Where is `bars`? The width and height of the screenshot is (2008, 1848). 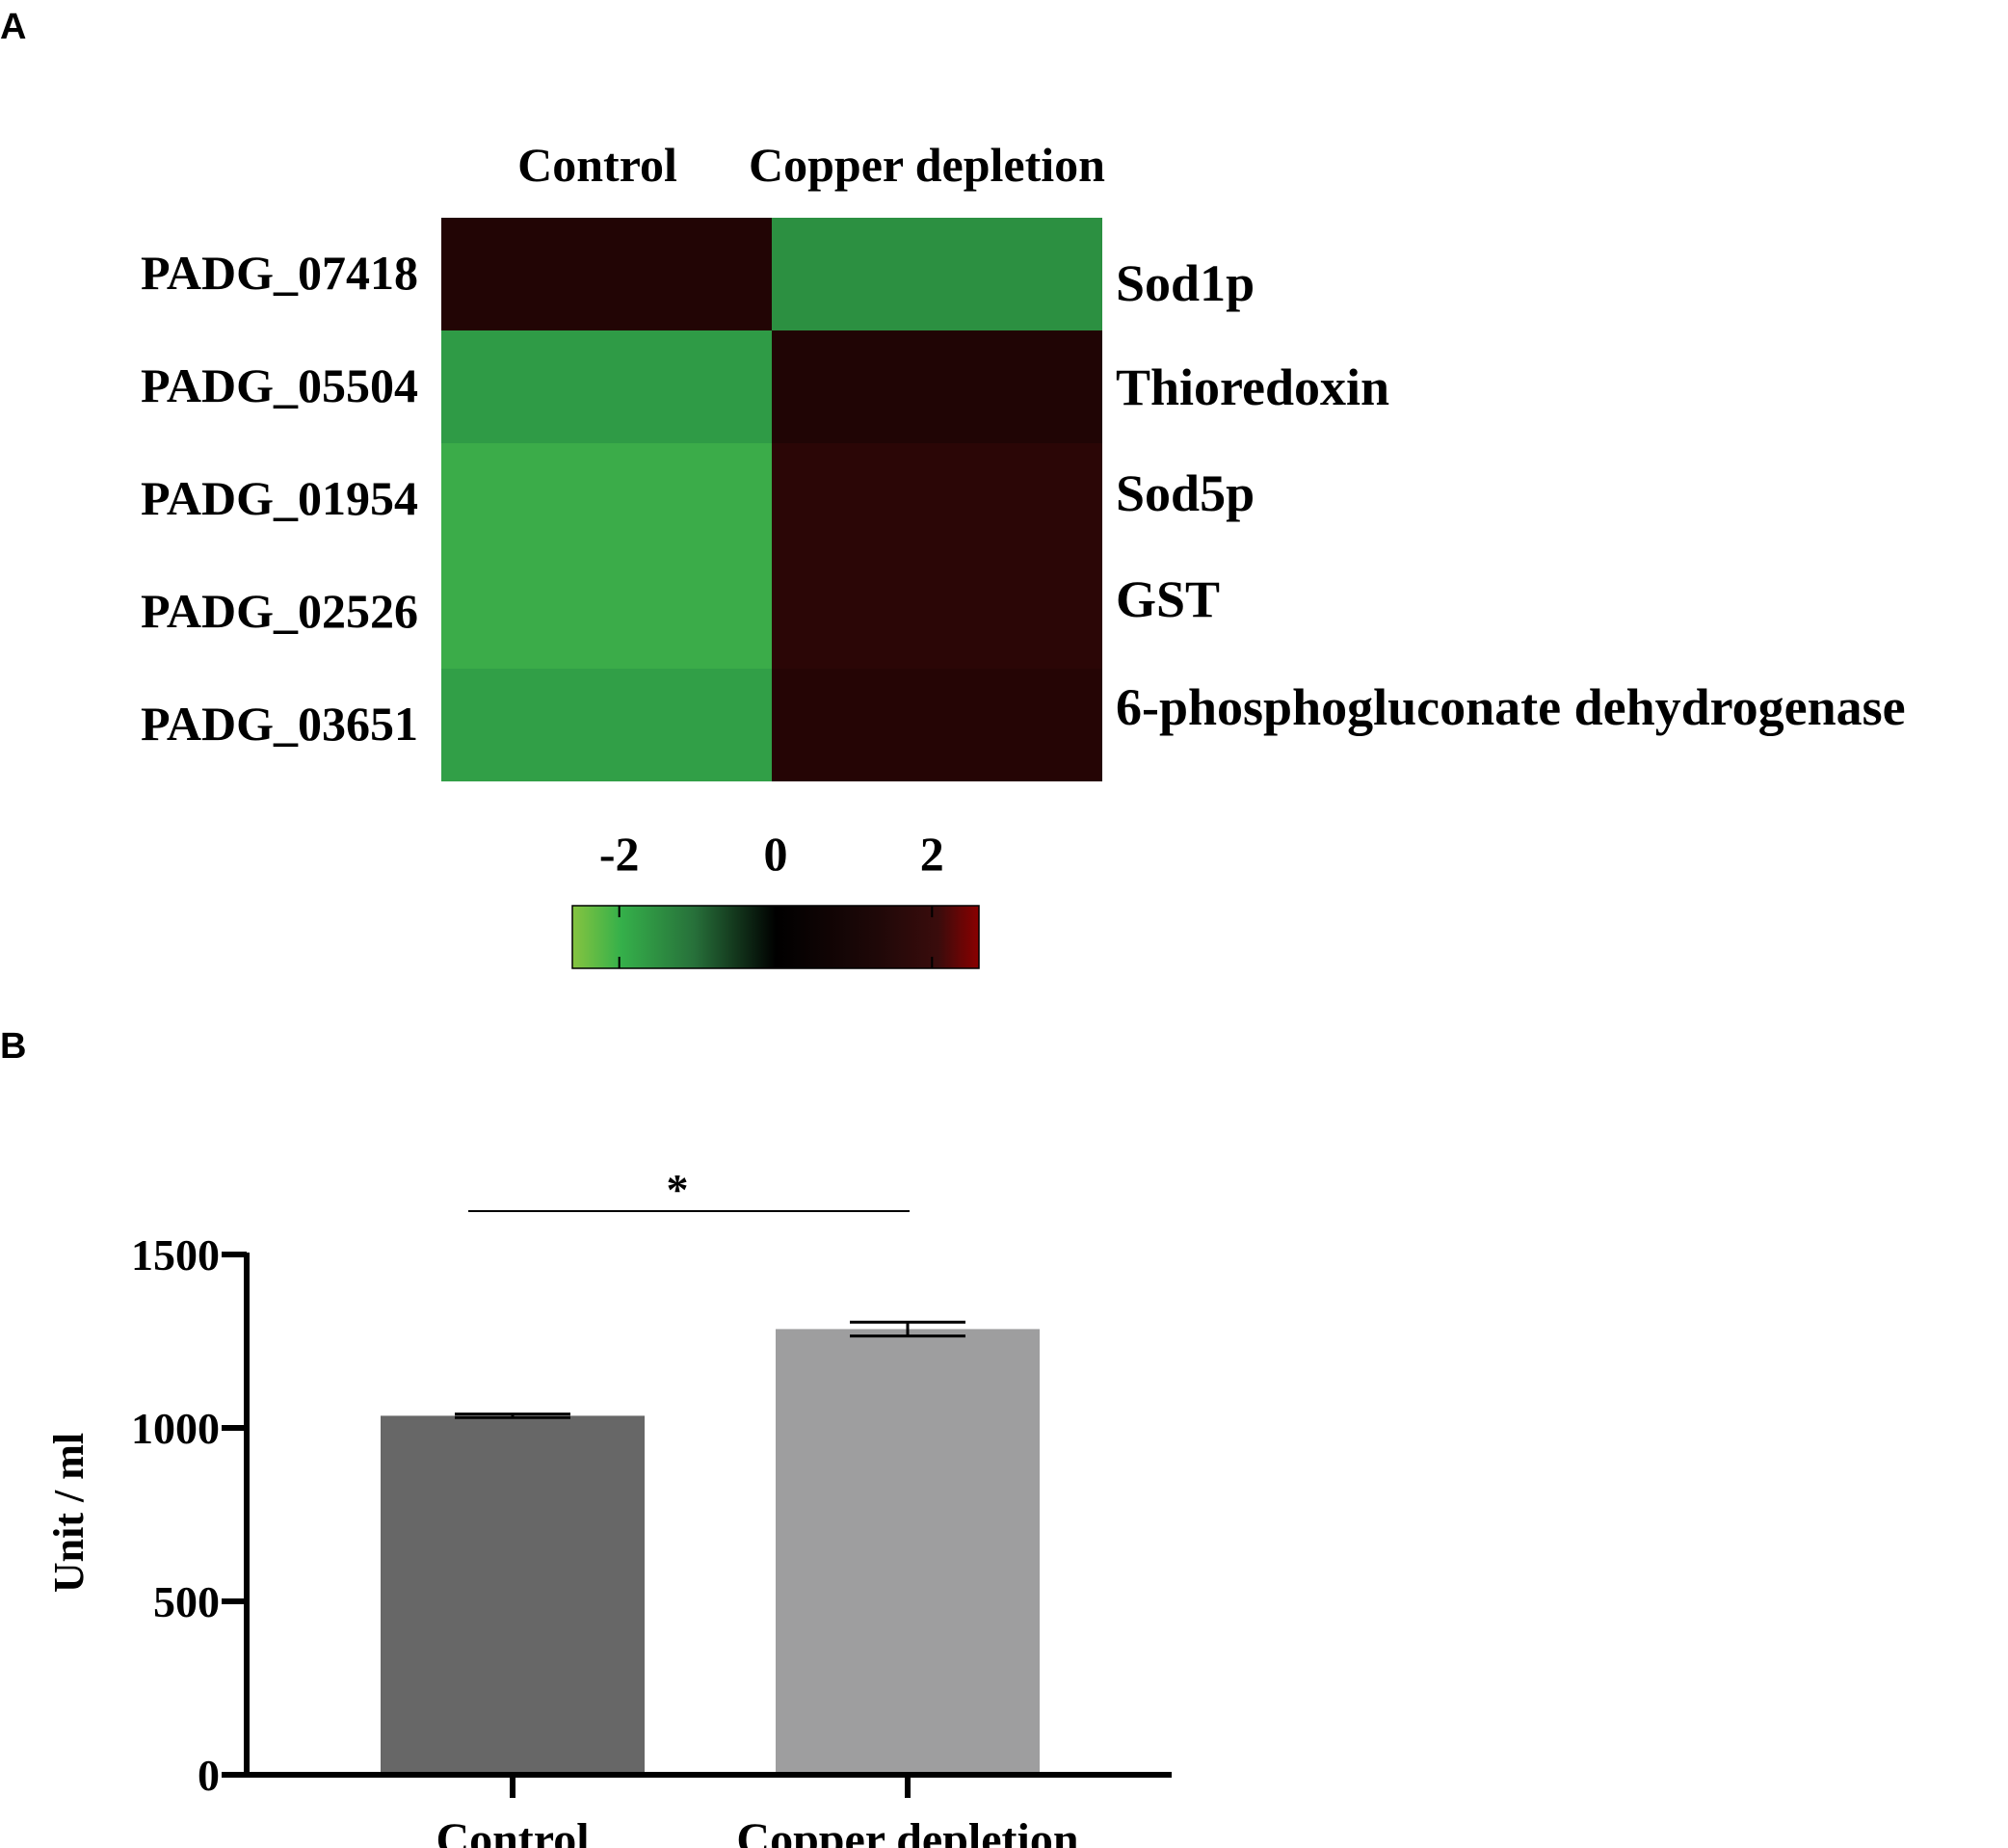 bars is located at coordinates (710, 1552).